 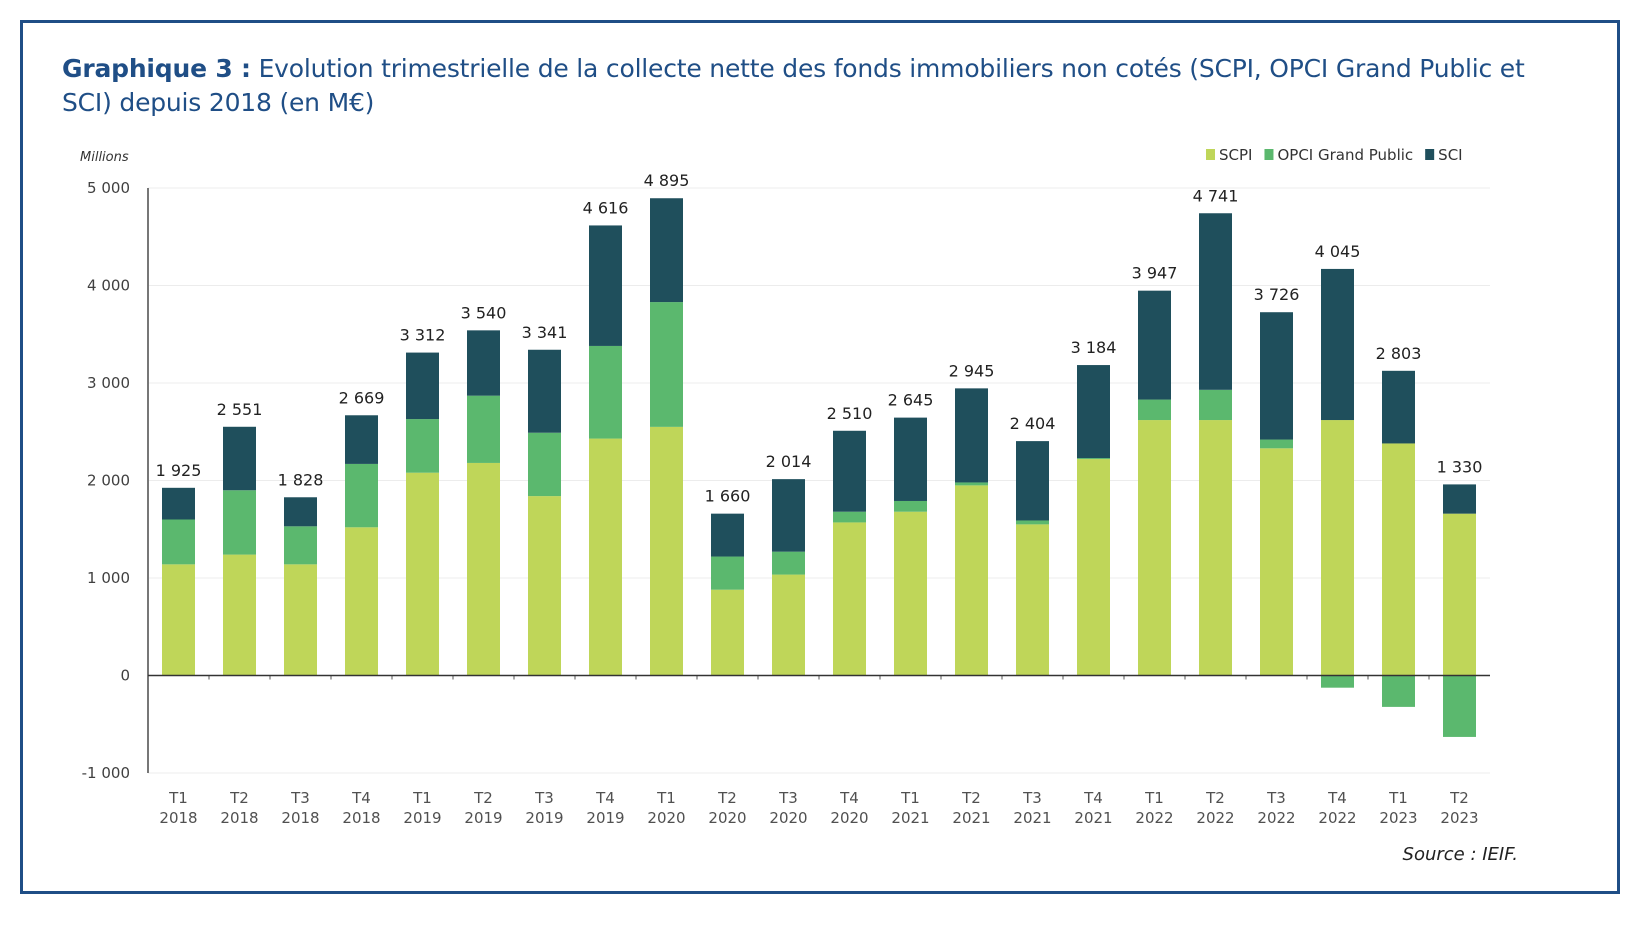 I want to click on total-data-label: 2 669, so click(x=362, y=397).